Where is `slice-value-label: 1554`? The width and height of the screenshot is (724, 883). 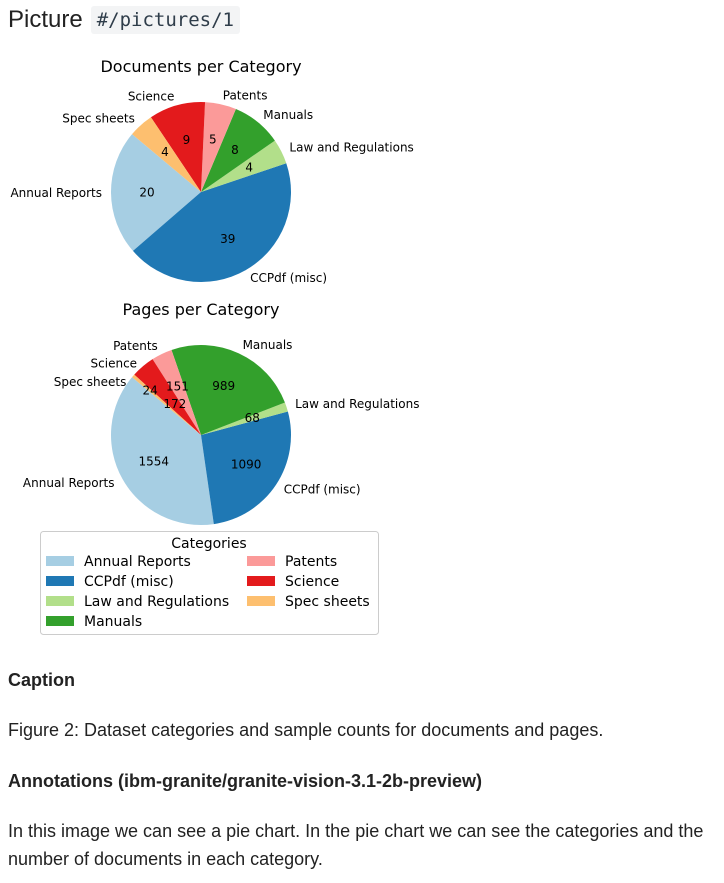
slice-value-label: 1554 is located at coordinates (154, 461).